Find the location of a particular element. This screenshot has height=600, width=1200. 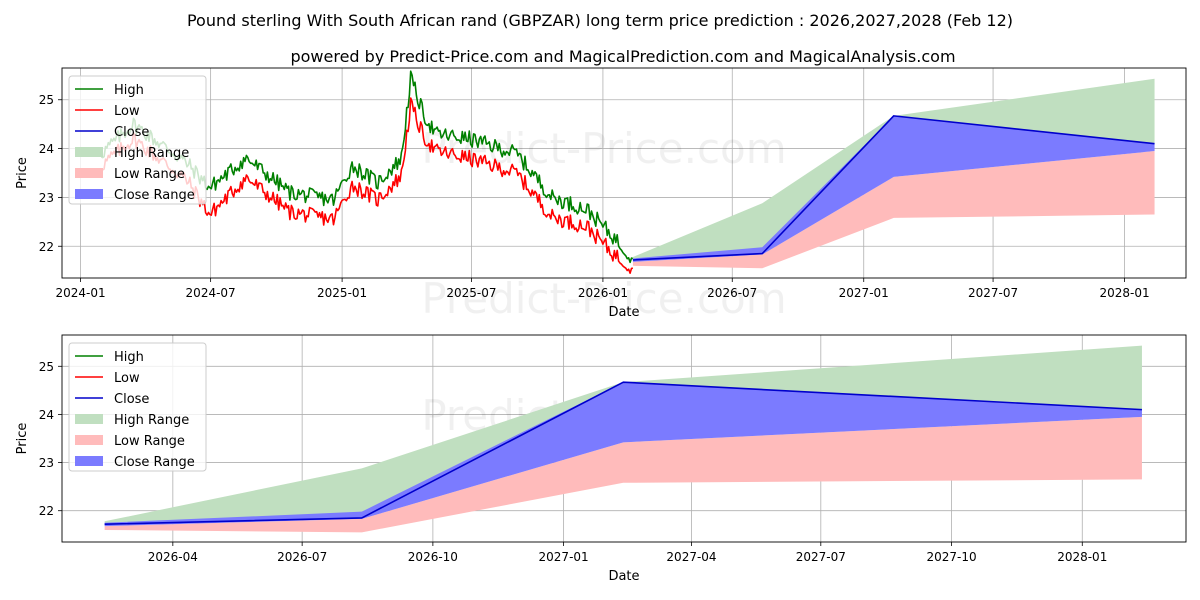

x-tick-label: 2026-04 is located at coordinates (173, 557).